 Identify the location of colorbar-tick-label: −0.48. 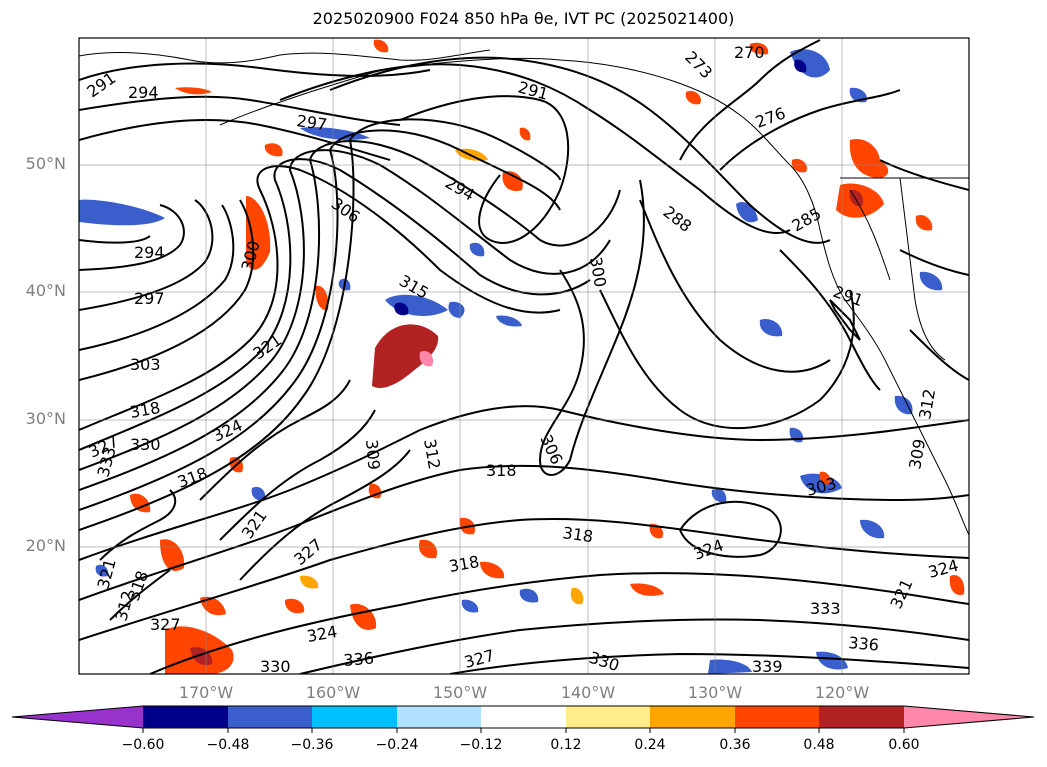
(228, 745).